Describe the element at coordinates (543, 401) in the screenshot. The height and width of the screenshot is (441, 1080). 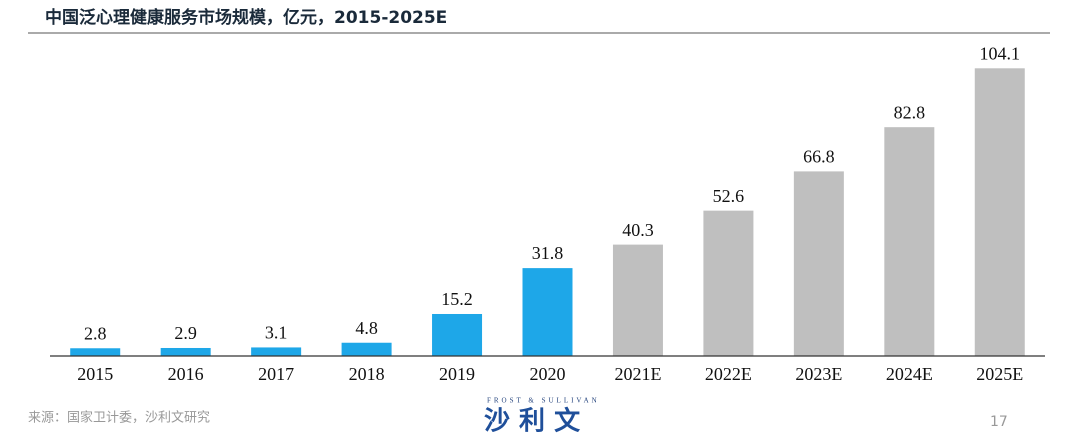
I see `logo-en: FROST & SULLIVAN` at that location.